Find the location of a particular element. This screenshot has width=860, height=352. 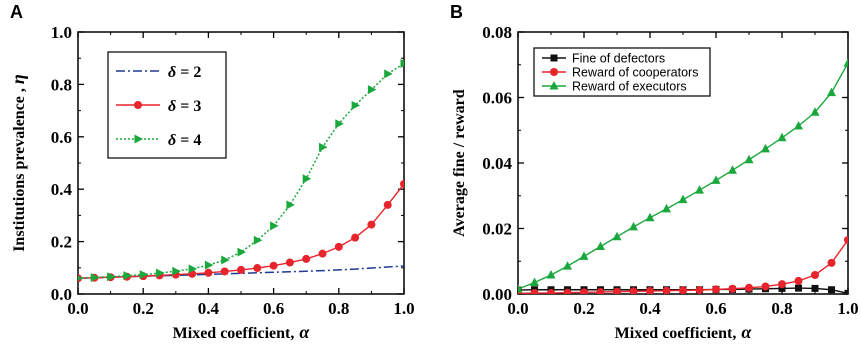

y-tick-label: 0.00 is located at coordinates (497, 294).